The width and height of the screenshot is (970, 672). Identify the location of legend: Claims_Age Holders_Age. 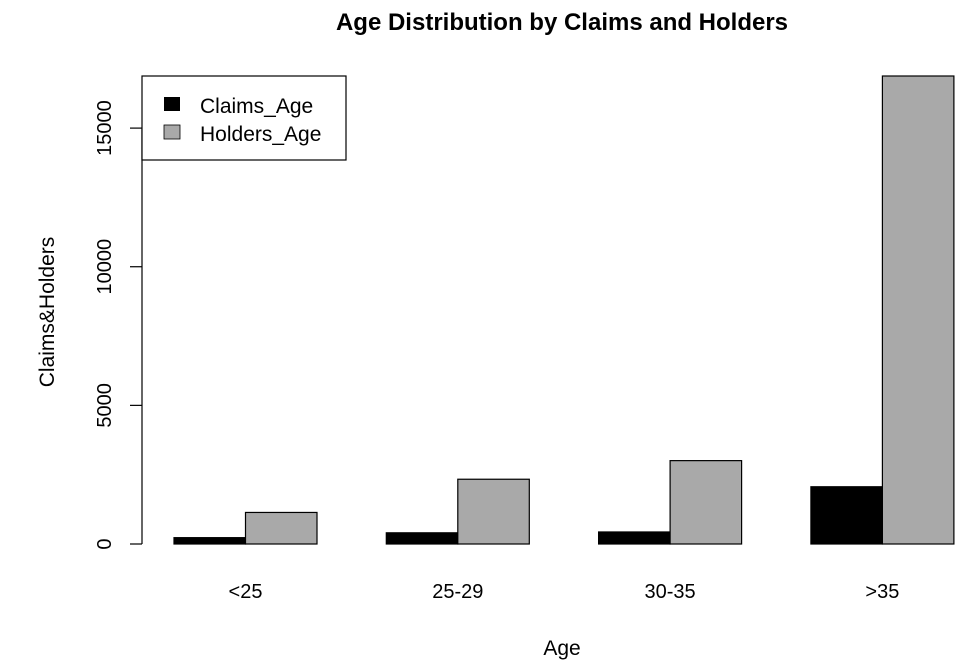
(244, 118).